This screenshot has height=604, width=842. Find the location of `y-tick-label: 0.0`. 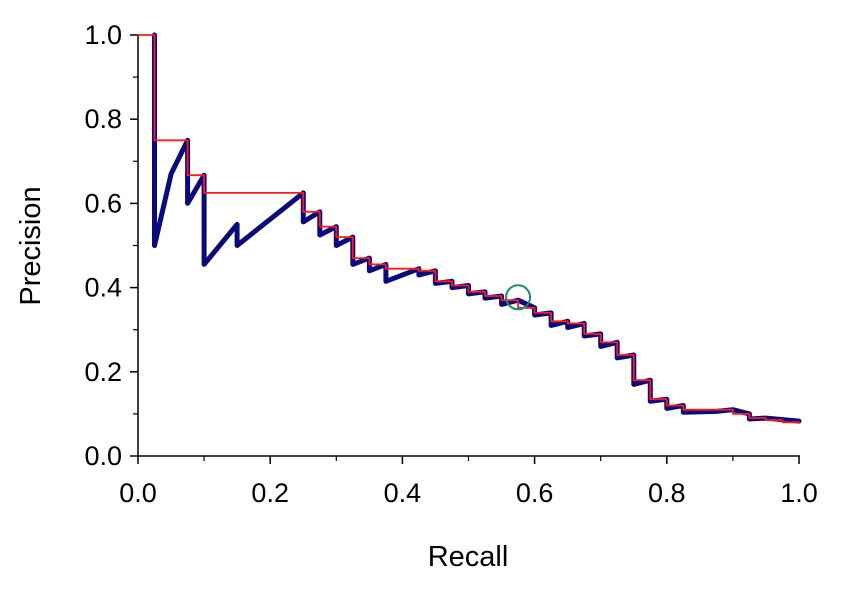

y-tick-label: 0.0 is located at coordinates (103, 456).